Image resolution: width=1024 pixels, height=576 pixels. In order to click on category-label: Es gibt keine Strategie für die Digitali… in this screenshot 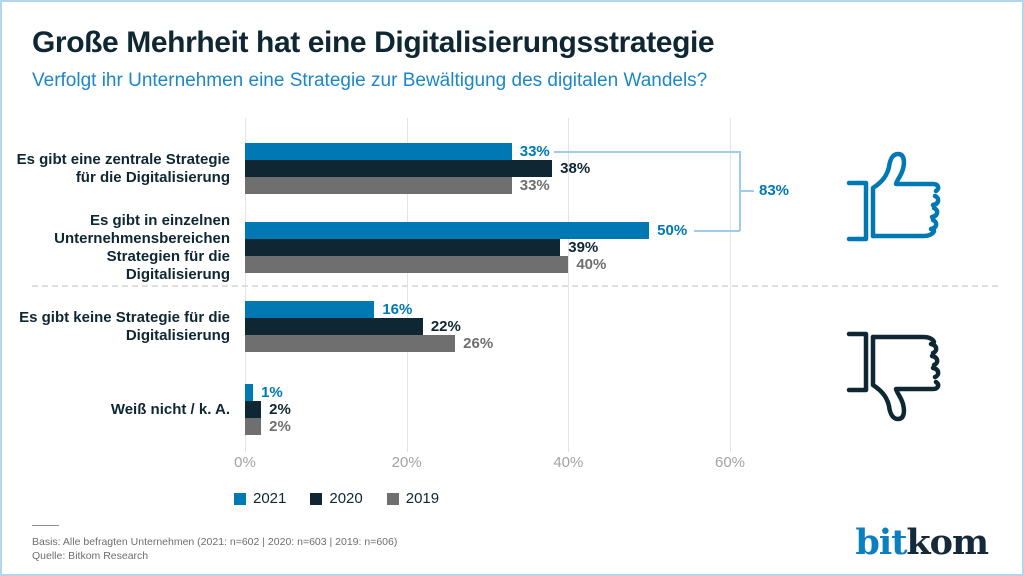, I will do `click(124, 326)`.